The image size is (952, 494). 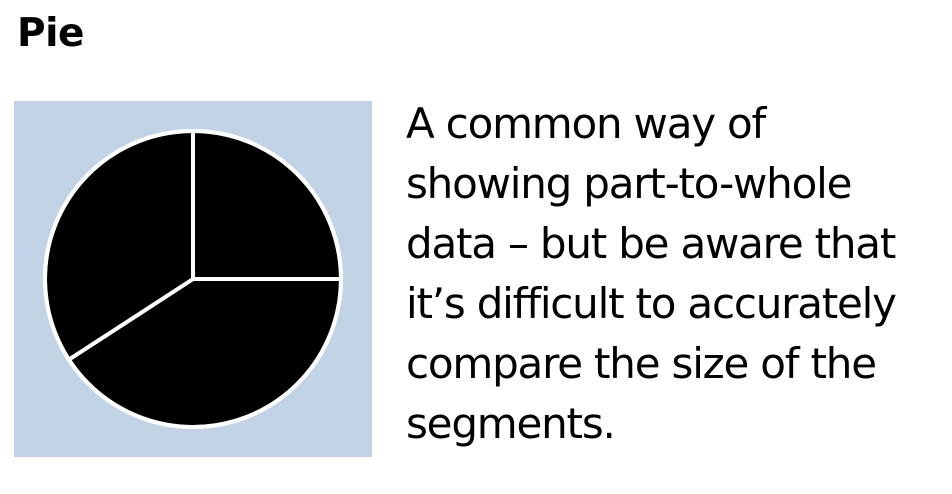 I want to click on description-line: it’s difficult to accurately, so click(x=651, y=303).